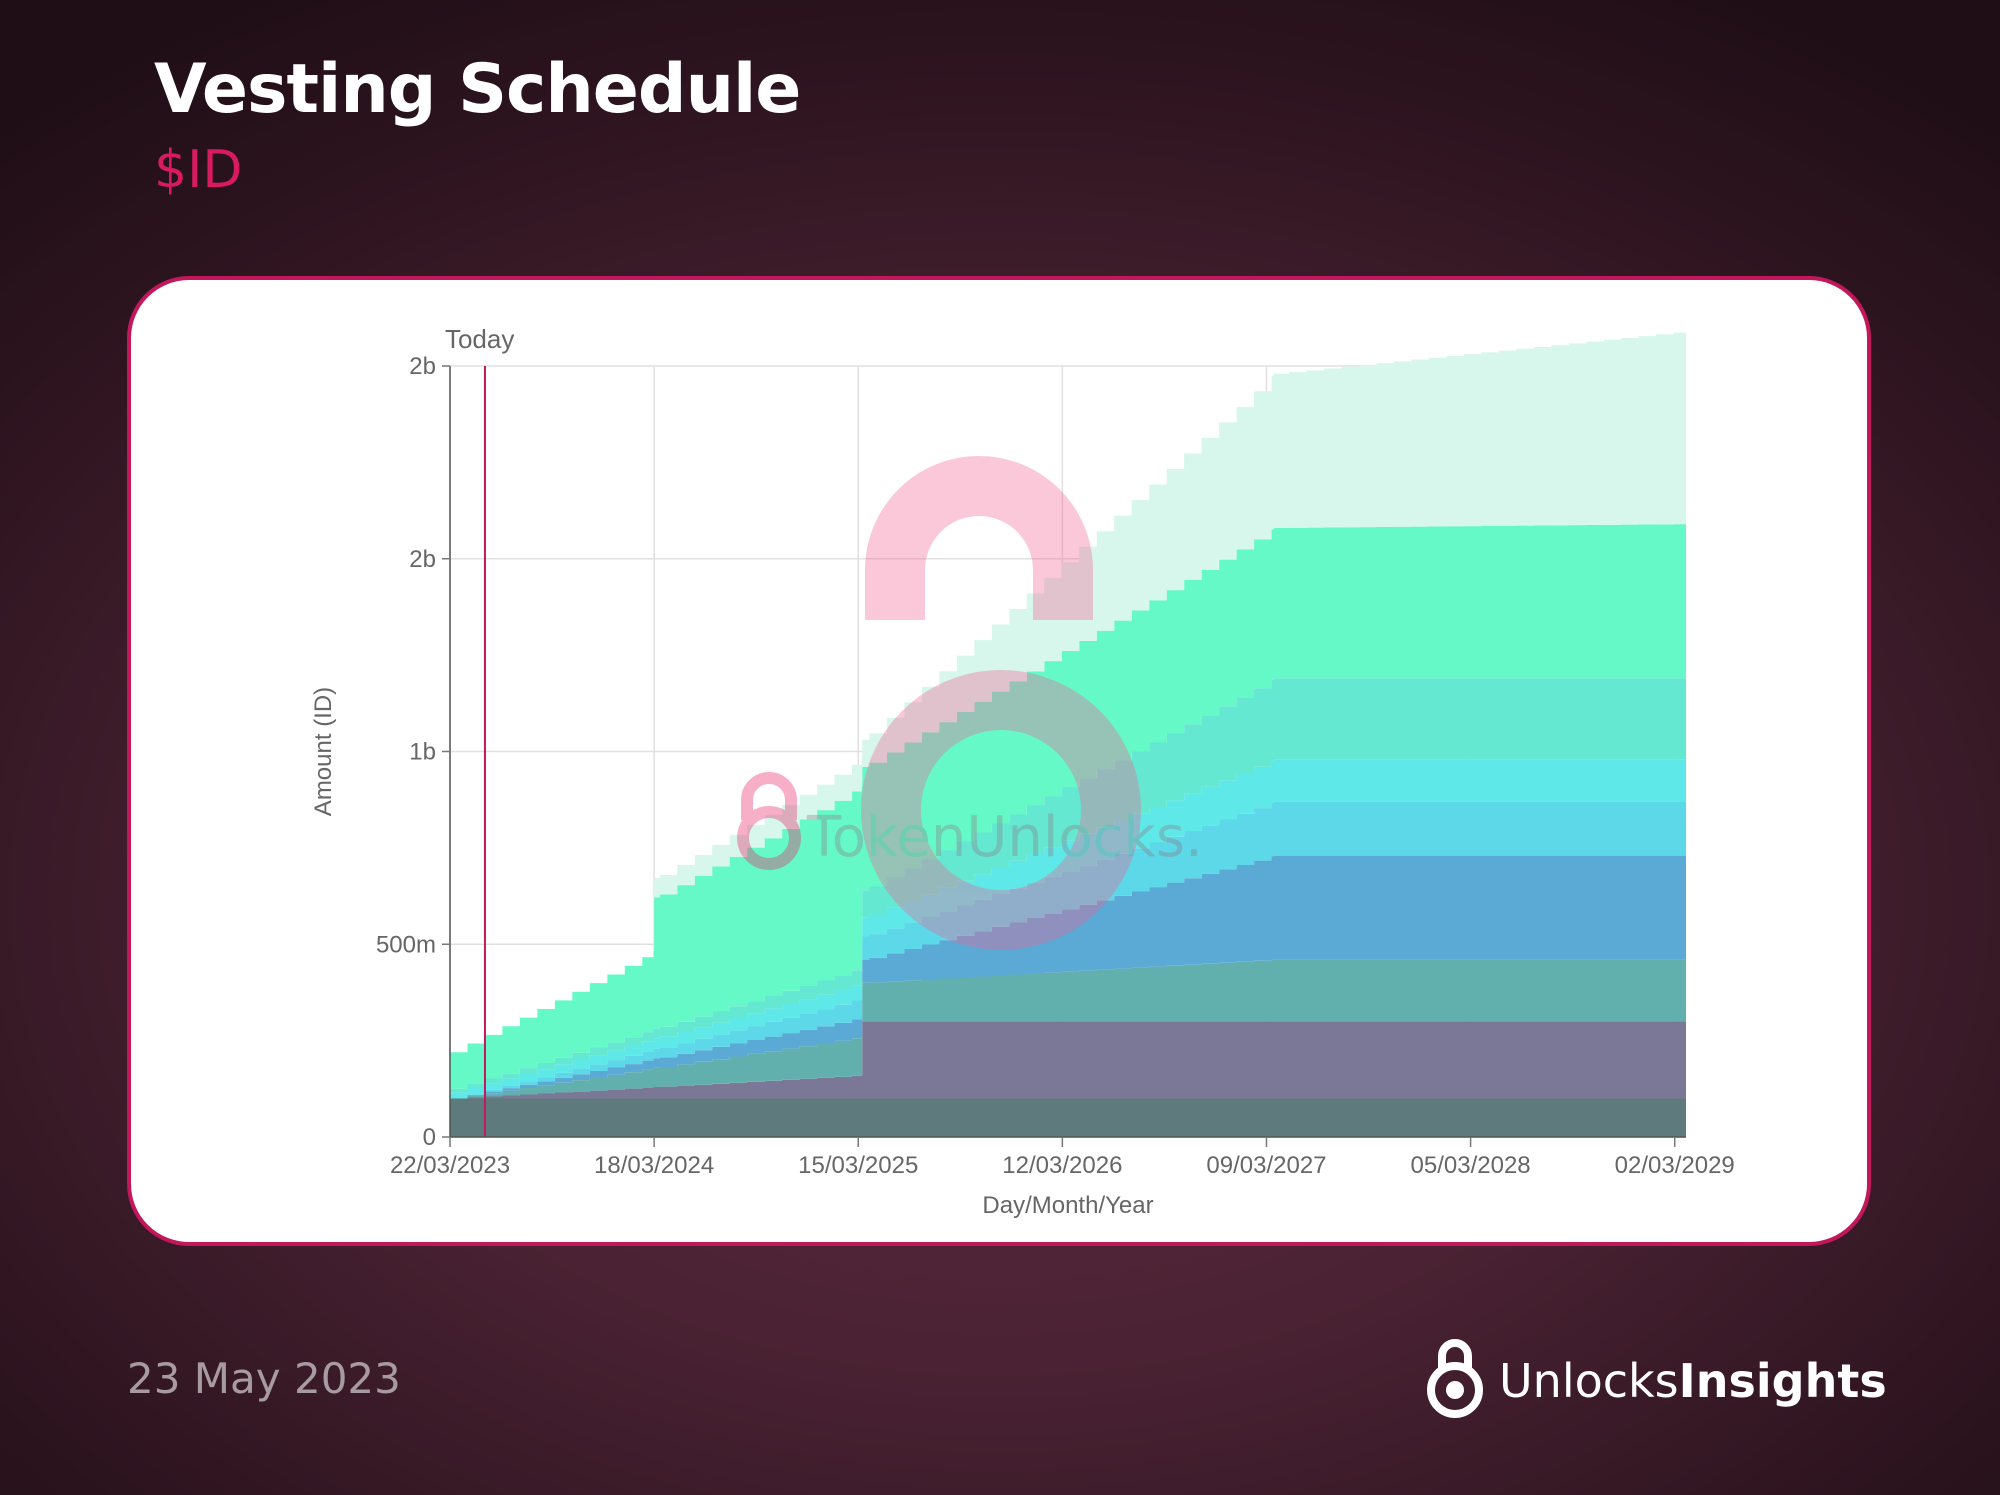  What do you see at coordinates (1455, 1378) in the screenshot?
I see `lock-icon` at bounding box center [1455, 1378].